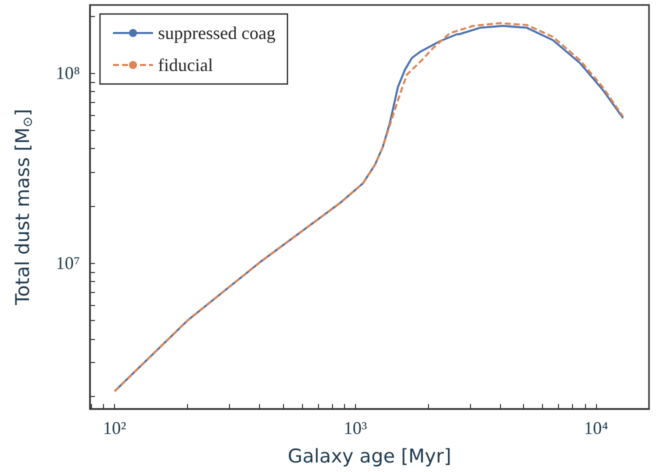  Describe the element at coordinates (185, 65) in the screenshot. I see `legend-label: fiducial` at that location.